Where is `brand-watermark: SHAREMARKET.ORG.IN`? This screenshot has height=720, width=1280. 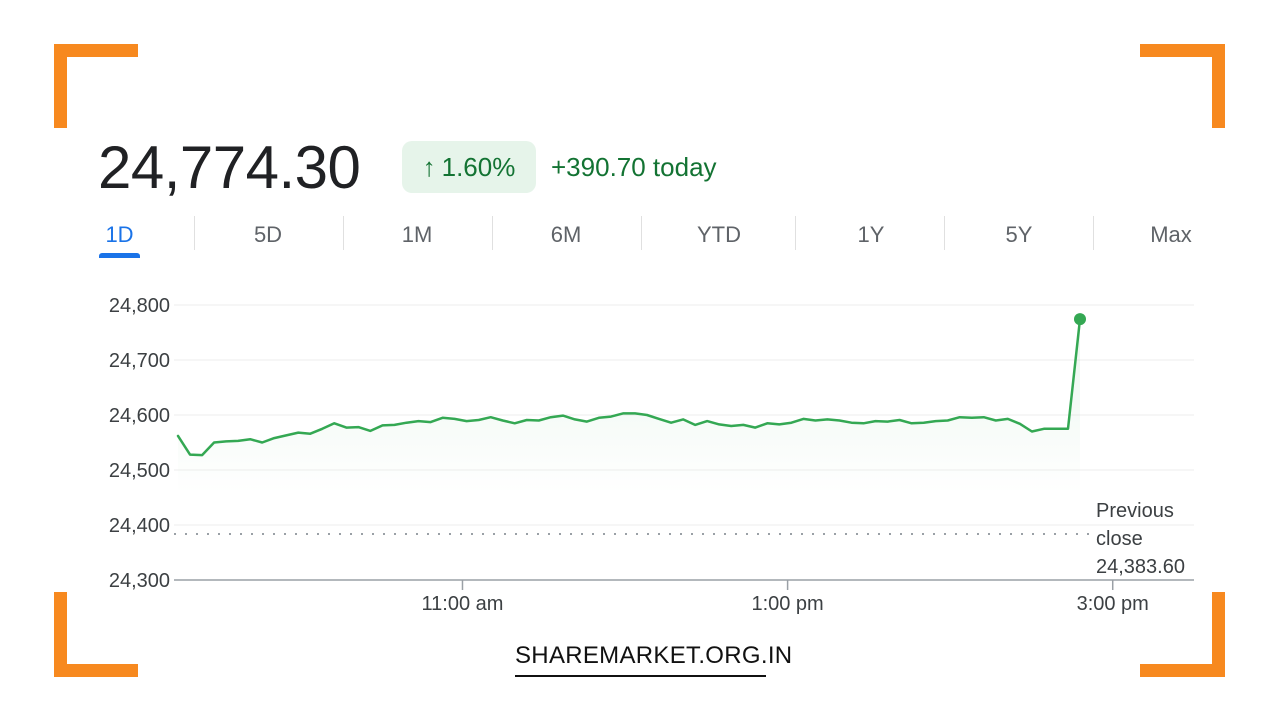 brand-watermark: SHAREMARKET.ORG.IN is located at coordinates (654, 655).